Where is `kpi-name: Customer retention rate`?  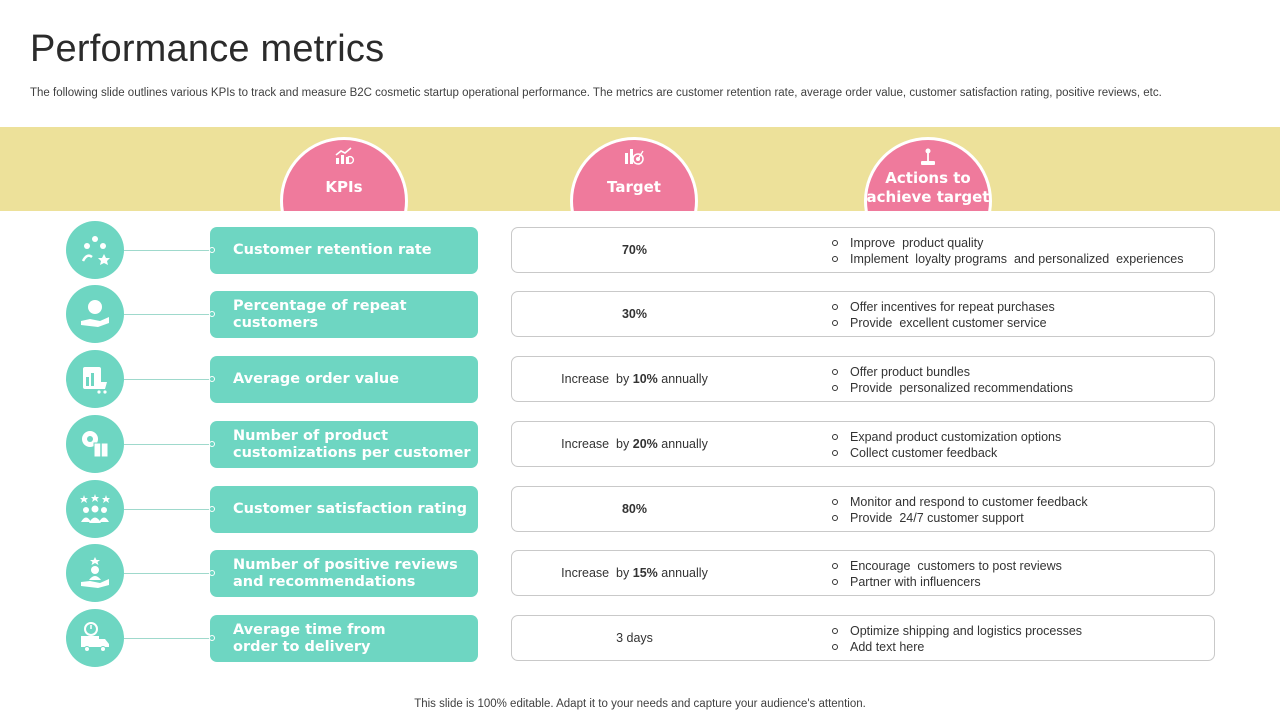 kpi-name: Customer retention rate is located at coordinates (332, 250).